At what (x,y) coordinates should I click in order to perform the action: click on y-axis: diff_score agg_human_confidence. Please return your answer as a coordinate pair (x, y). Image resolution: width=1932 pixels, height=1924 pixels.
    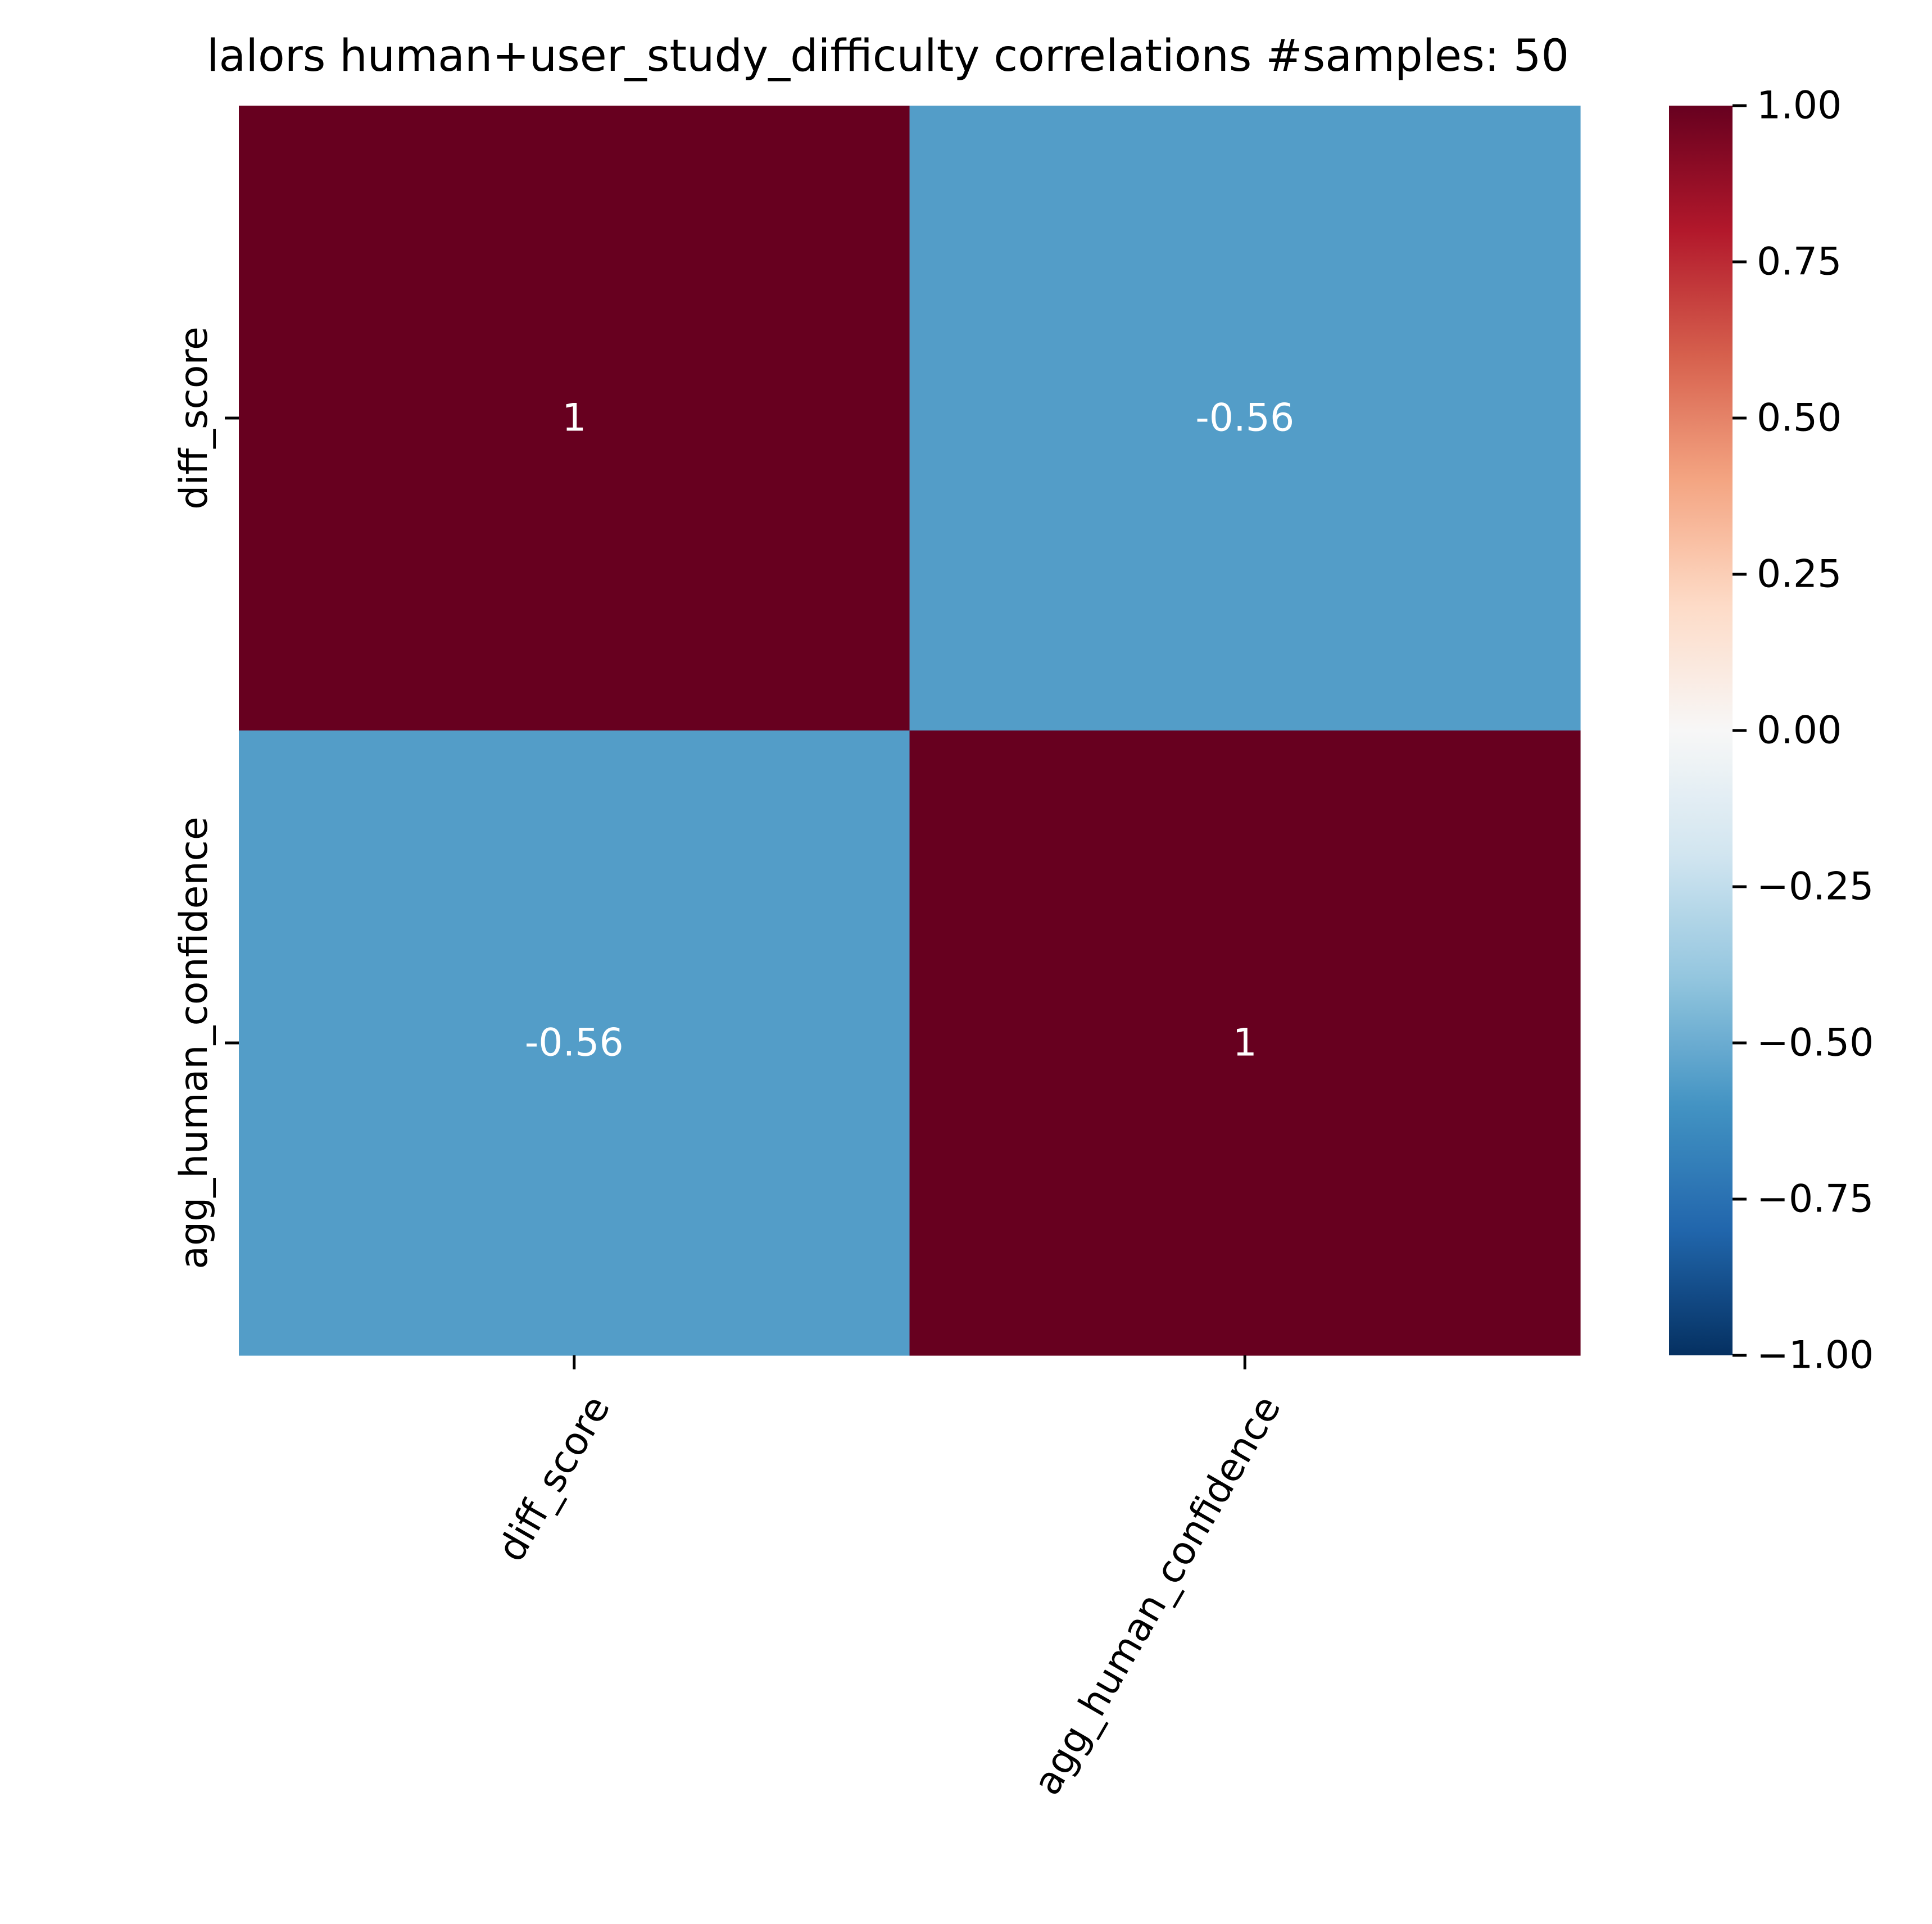
    Looking at the image, I should click on (205, 797).